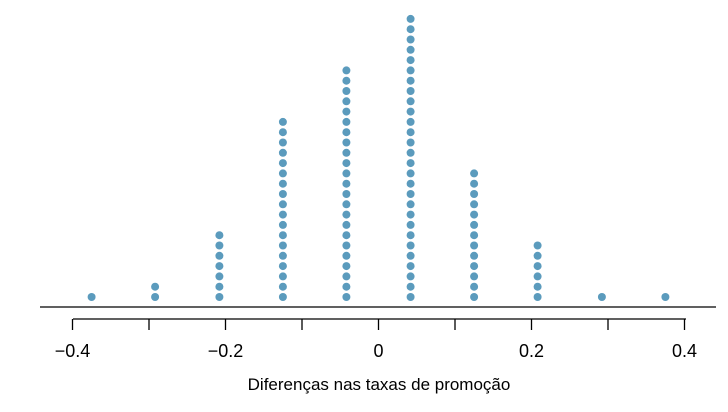 This screenshot has height=412, width=728. What do you see at coordinates (531, 351) in the screenshot?
I see `x-tick-label: 0.2` at bounding box center [531, 351].